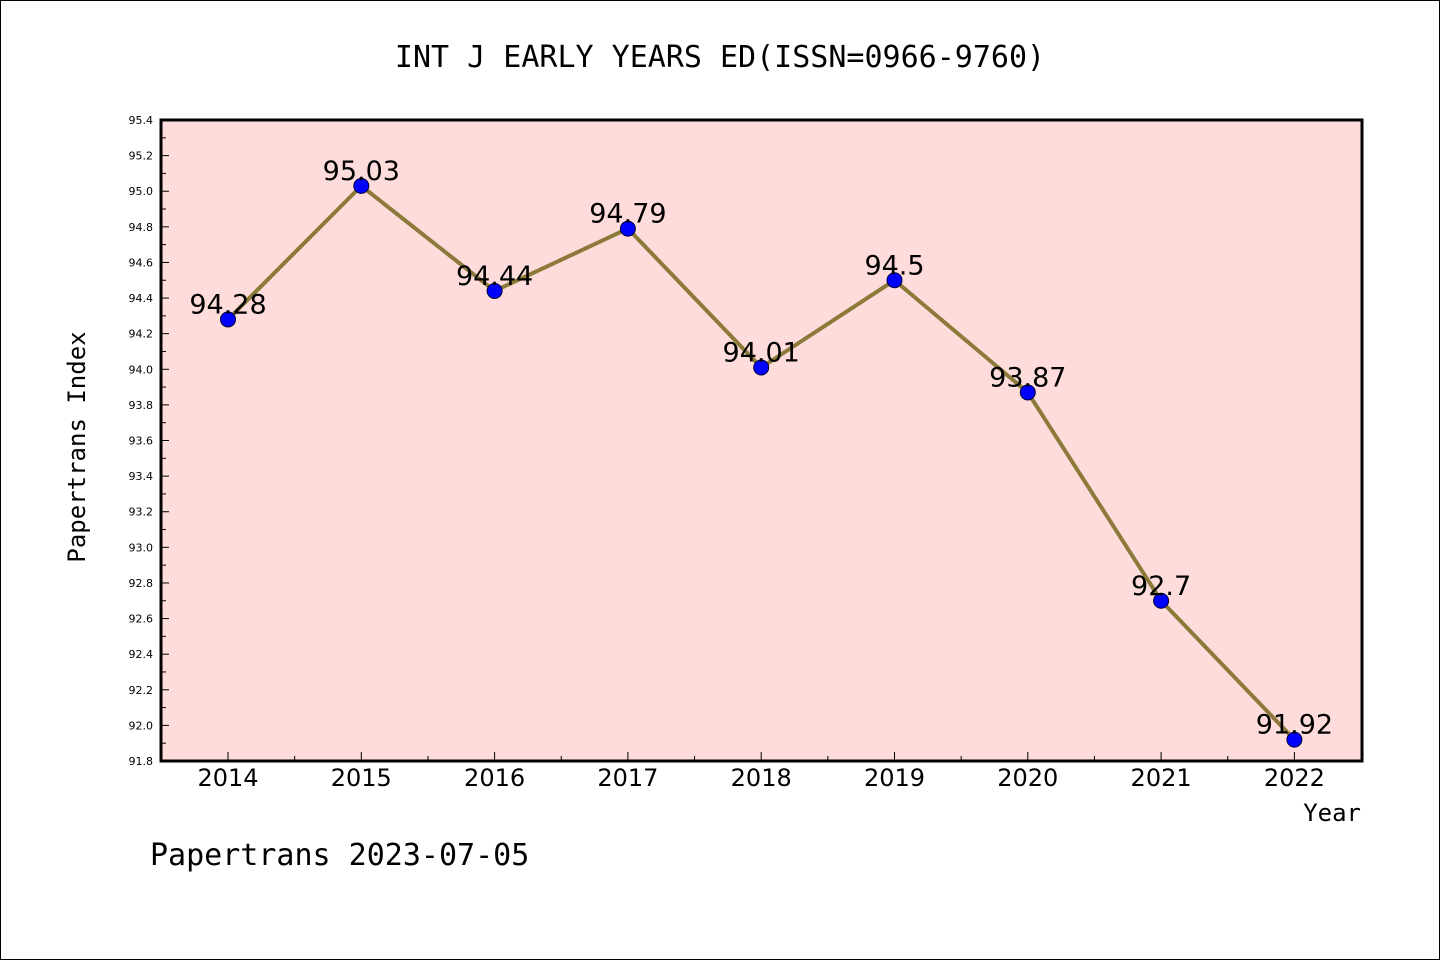 The width and height of the screenshot is (1440, 960). I want to click on x-tick-label: 2019, so click(894, 778).